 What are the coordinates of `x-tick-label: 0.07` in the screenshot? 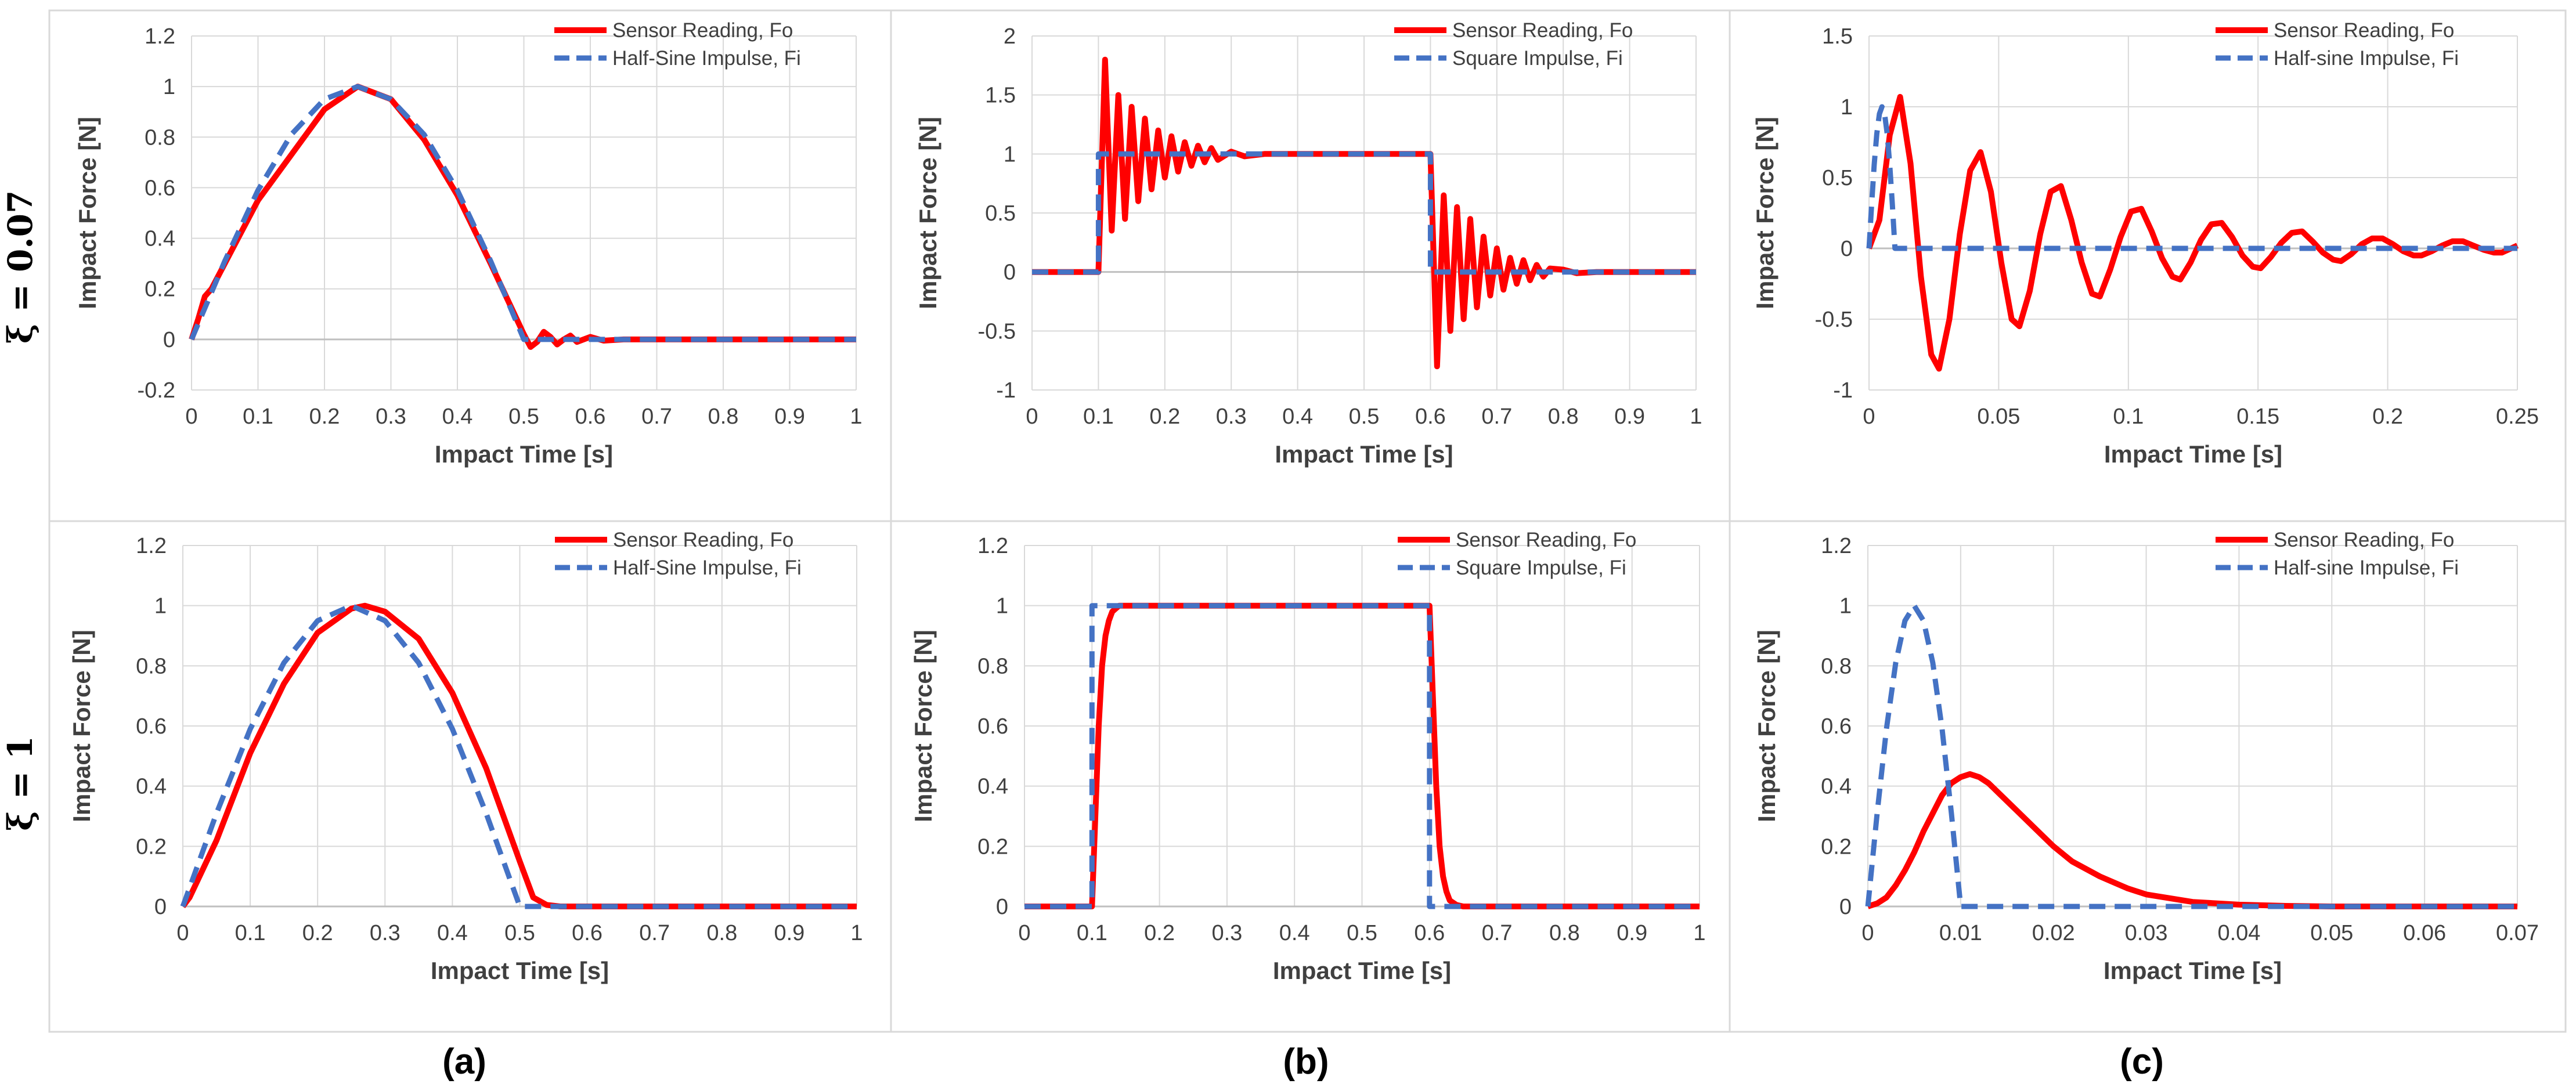 It's located at (2517, 933).